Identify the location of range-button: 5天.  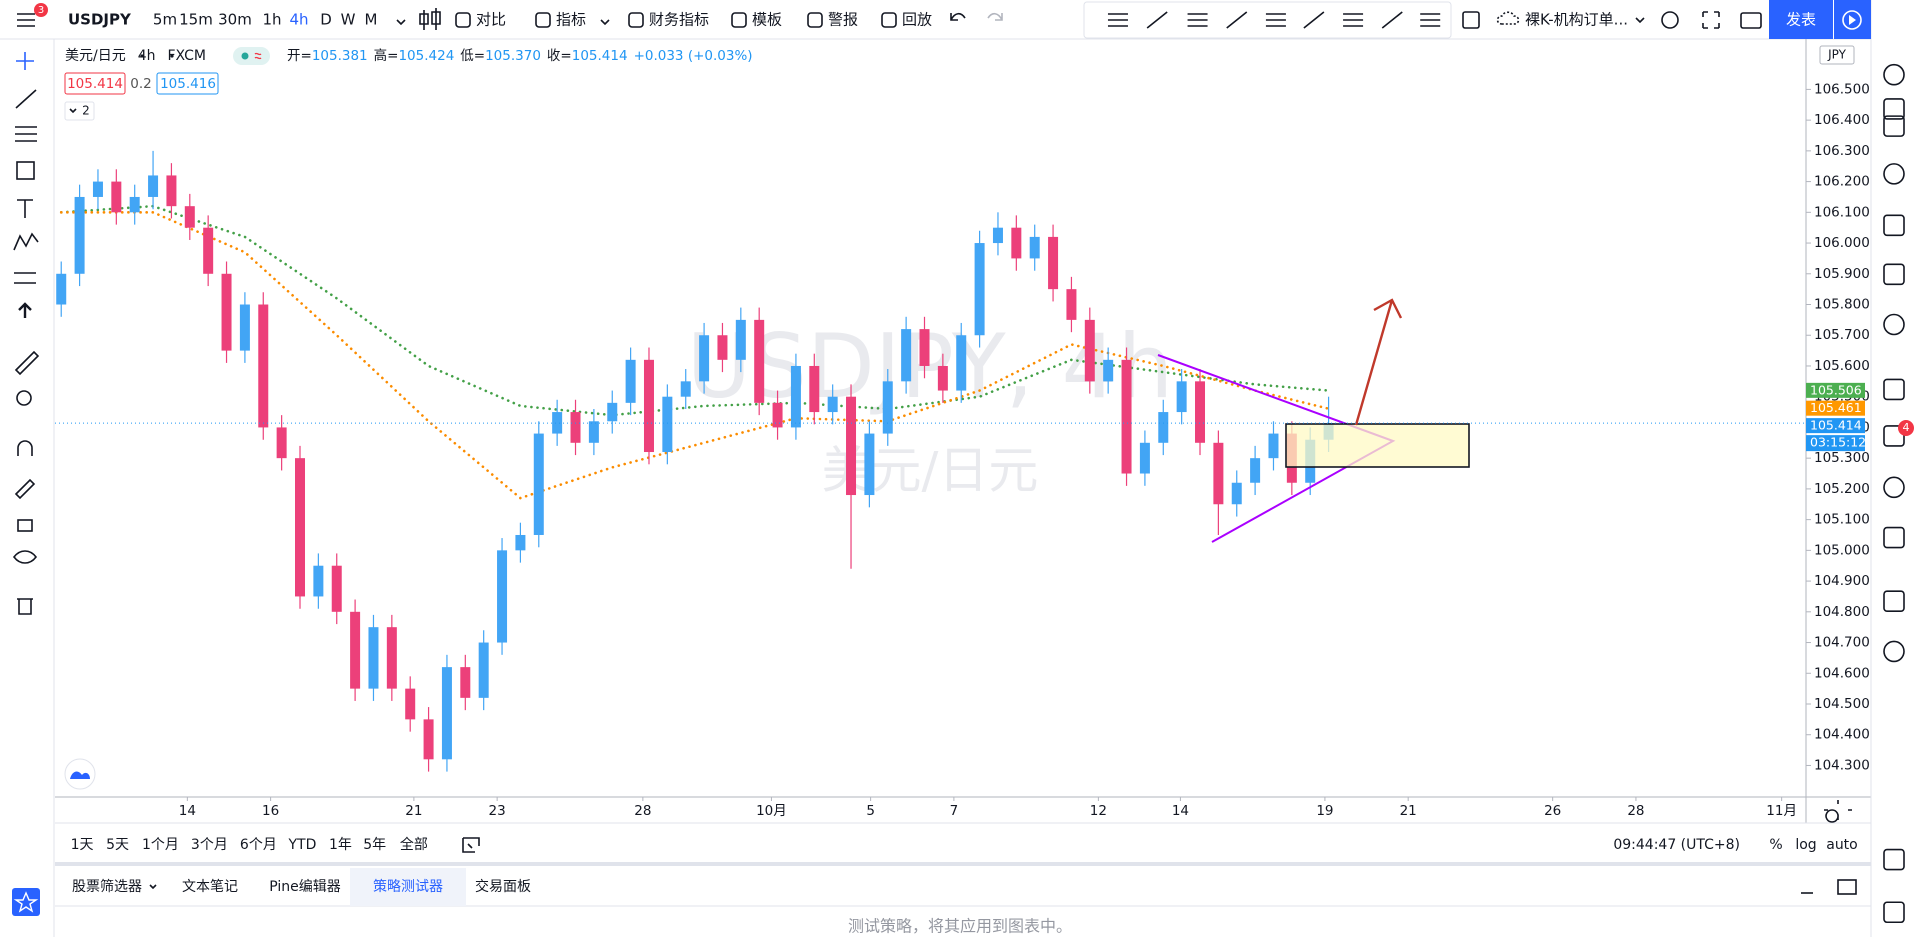
(117, 845).